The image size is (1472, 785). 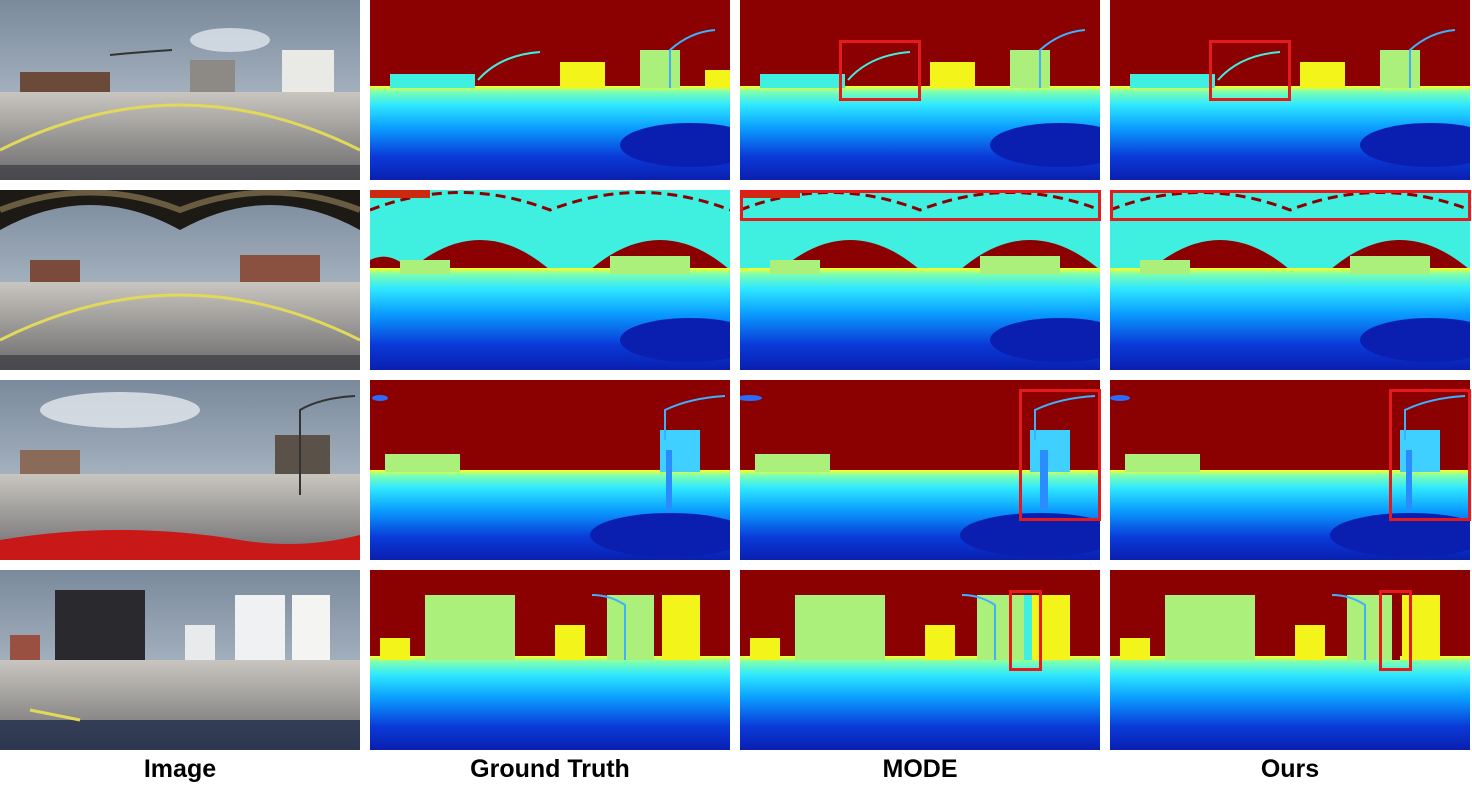 I want to click on row3-mode, so click(x=920, y=470).